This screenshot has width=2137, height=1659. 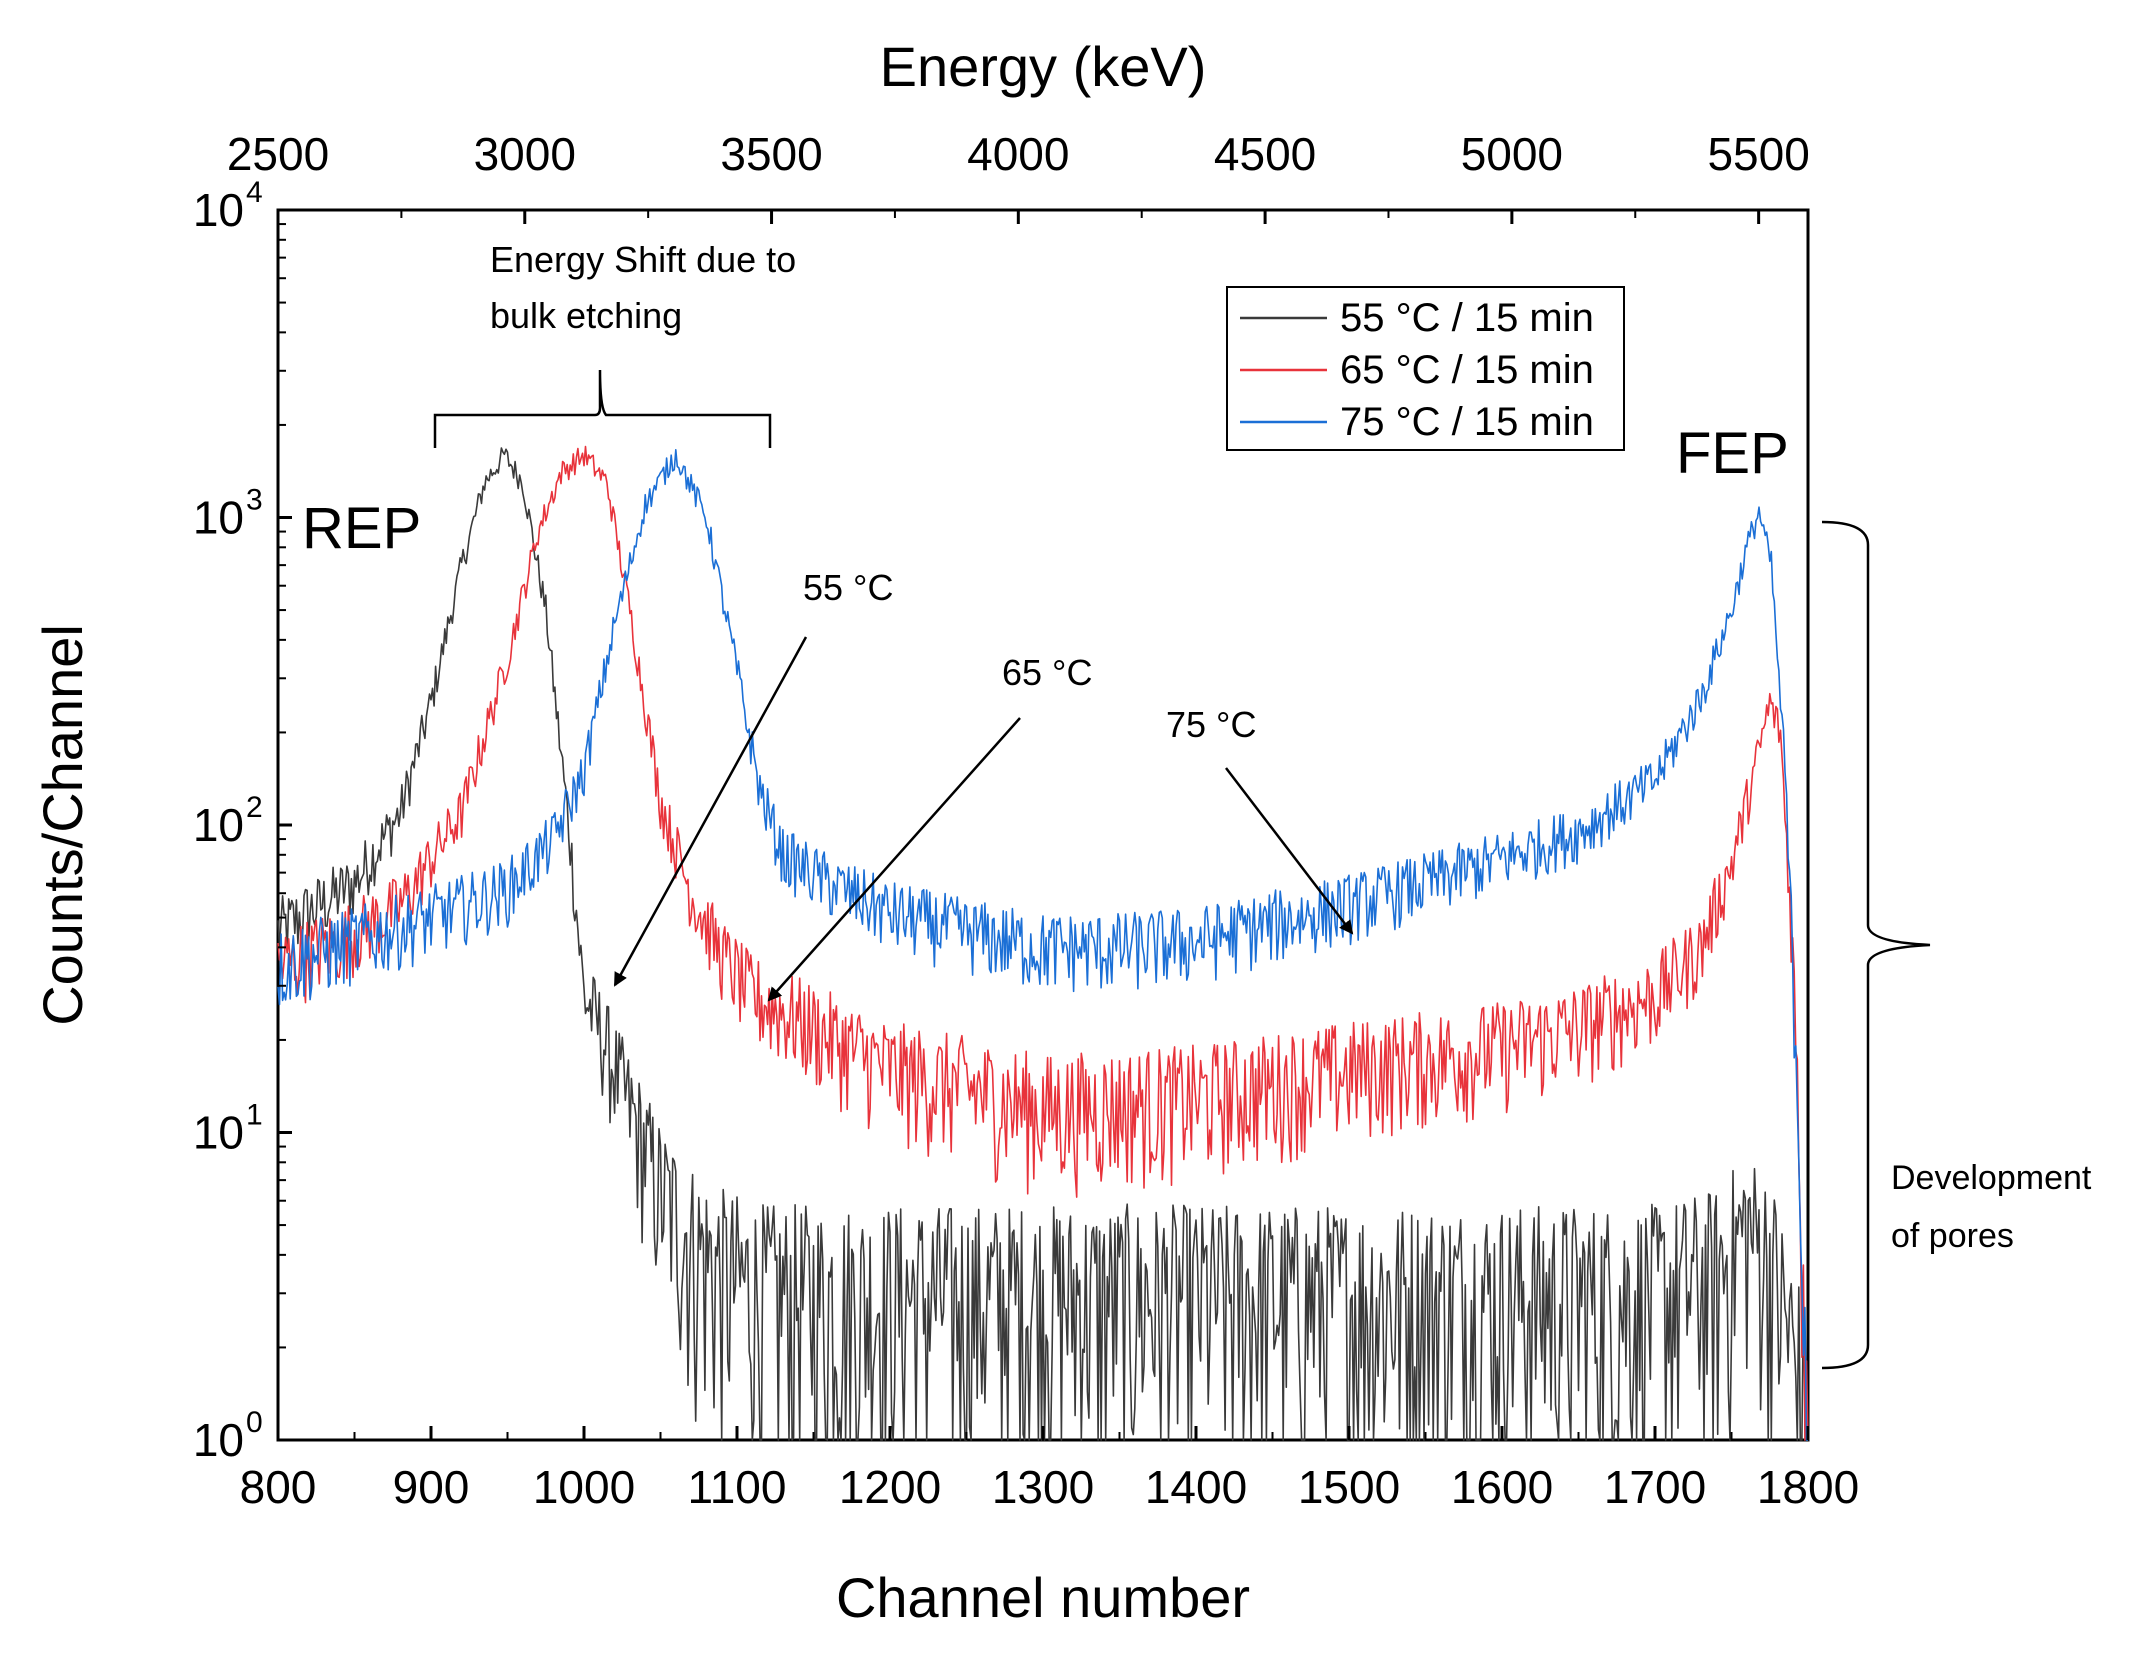 I want to click on x2-tick-label: 4500, so click(x=1265, y=154).